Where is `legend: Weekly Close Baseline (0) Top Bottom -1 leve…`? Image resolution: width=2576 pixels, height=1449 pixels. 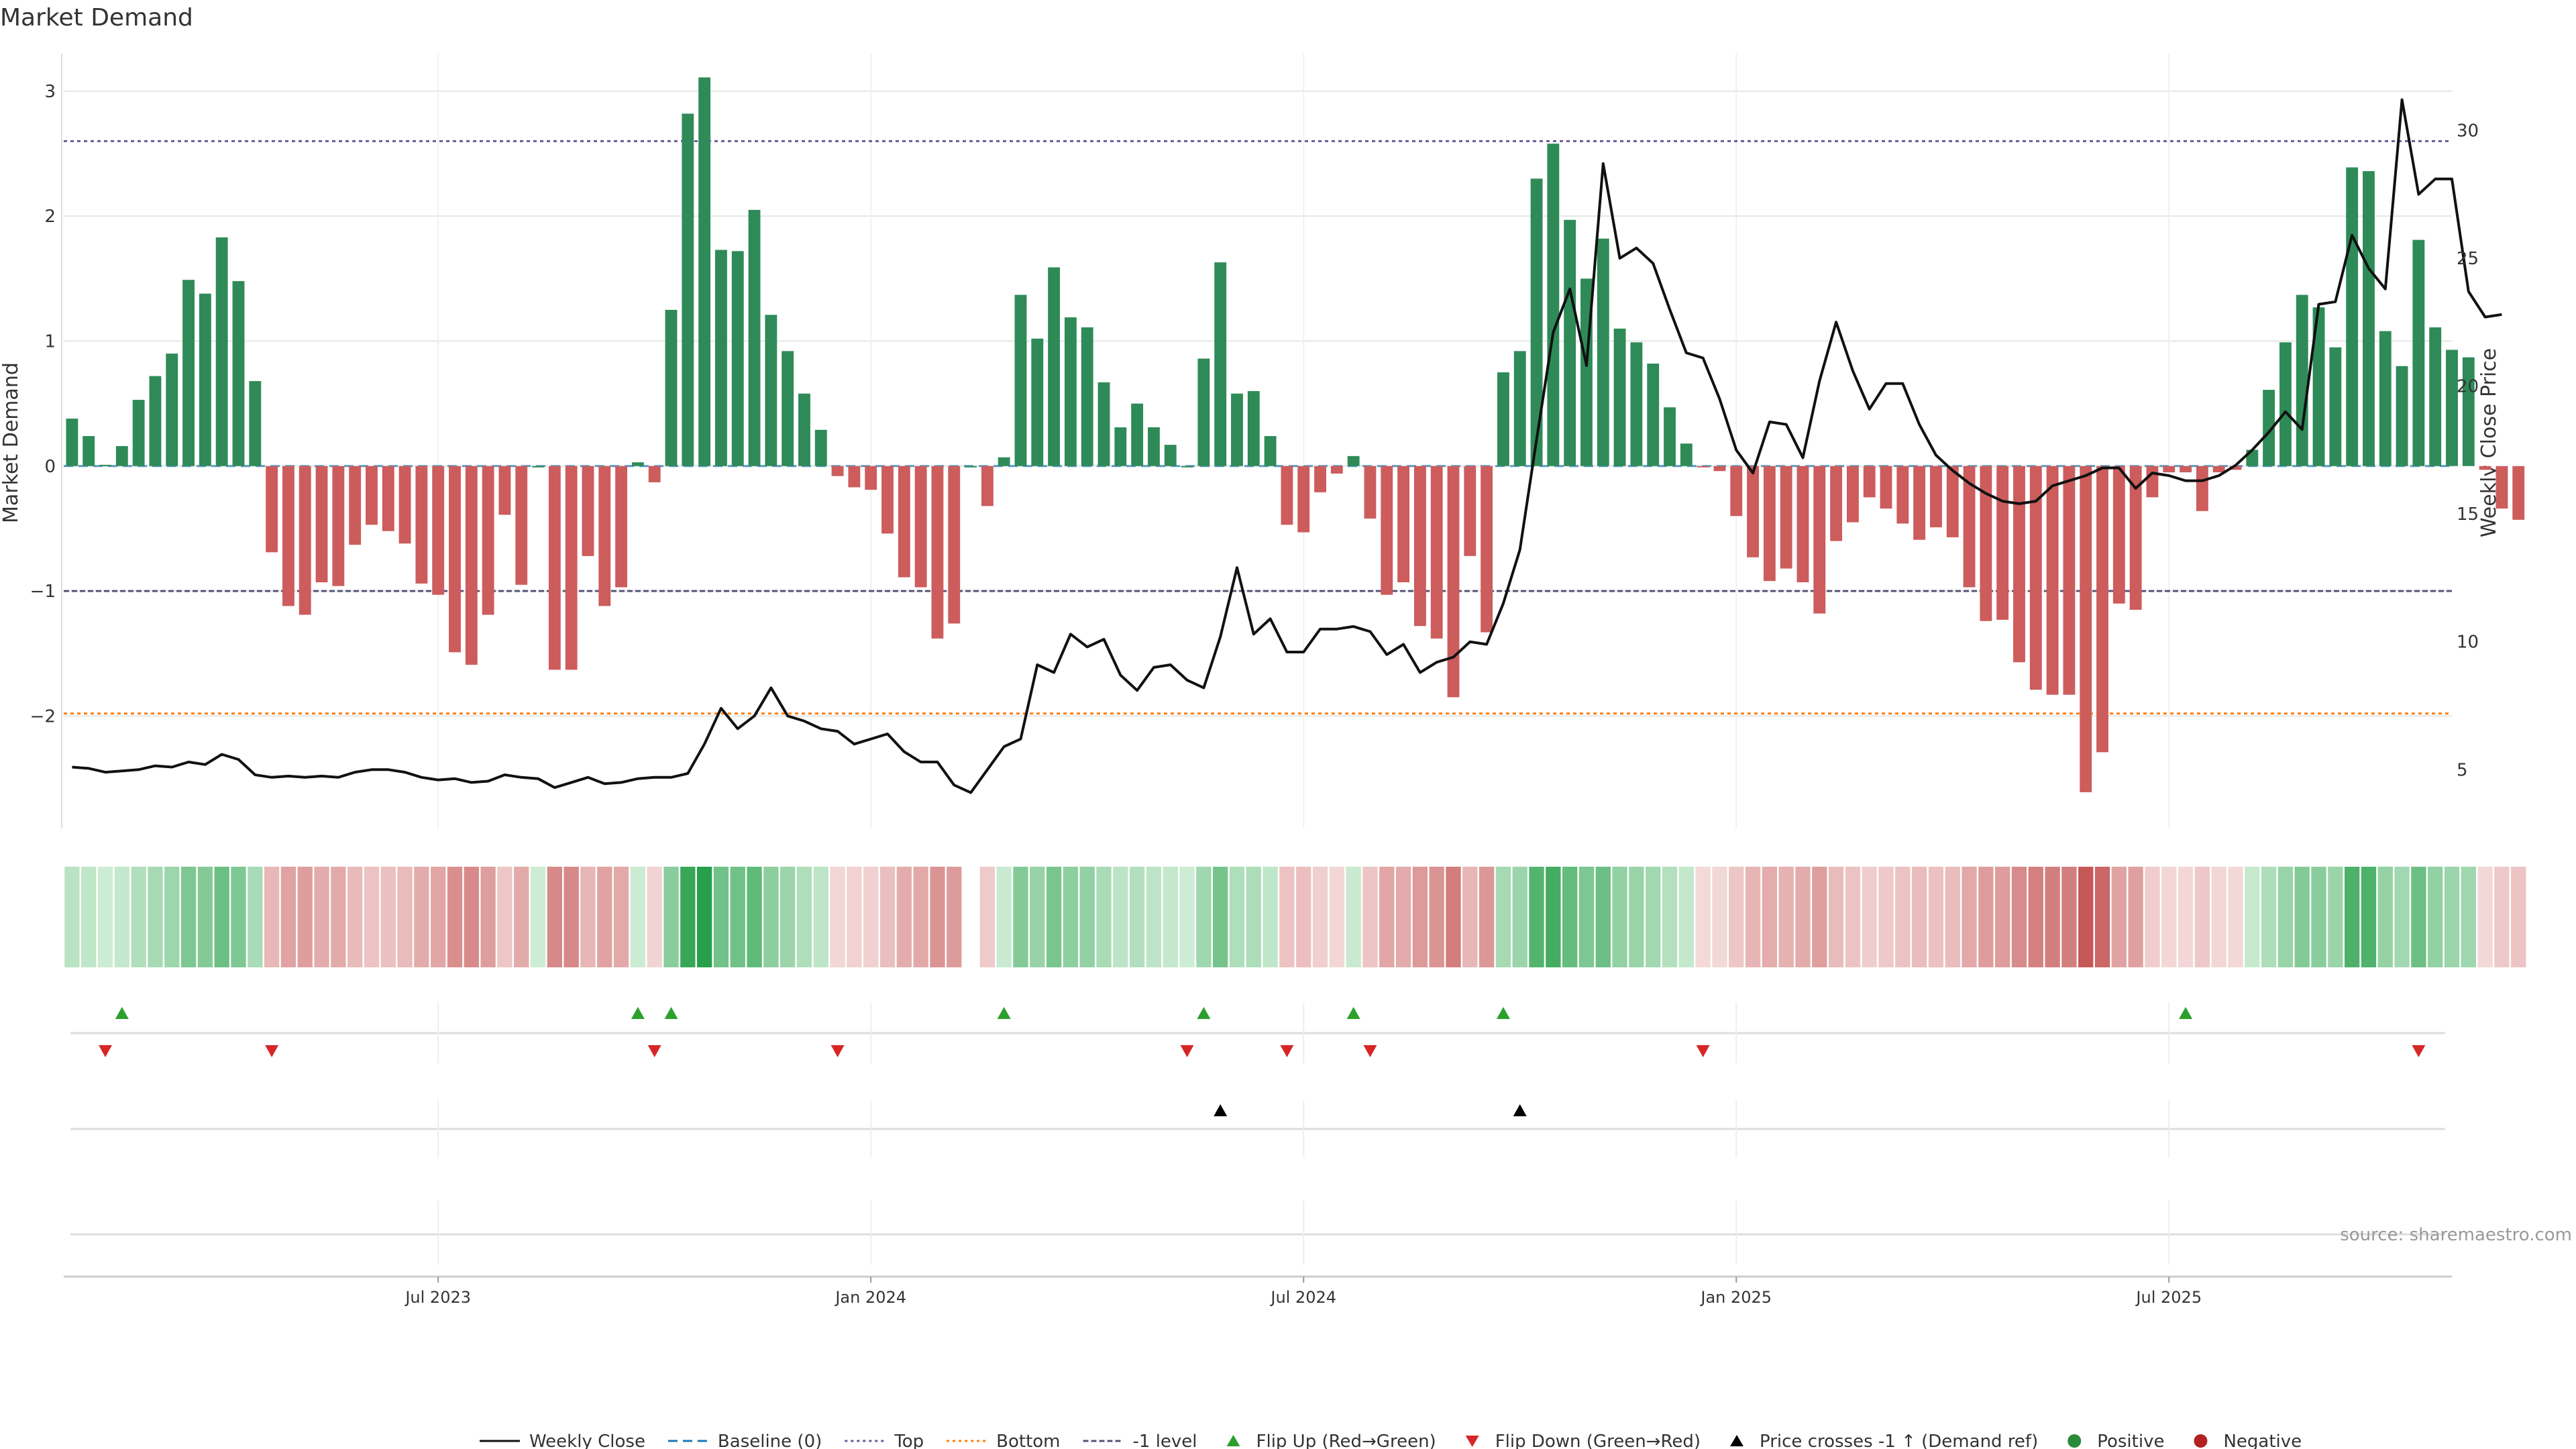 legend: Weekly Close Baseline (0) Top Bottom -1 leve… is located at coordinates (1391, 1440).